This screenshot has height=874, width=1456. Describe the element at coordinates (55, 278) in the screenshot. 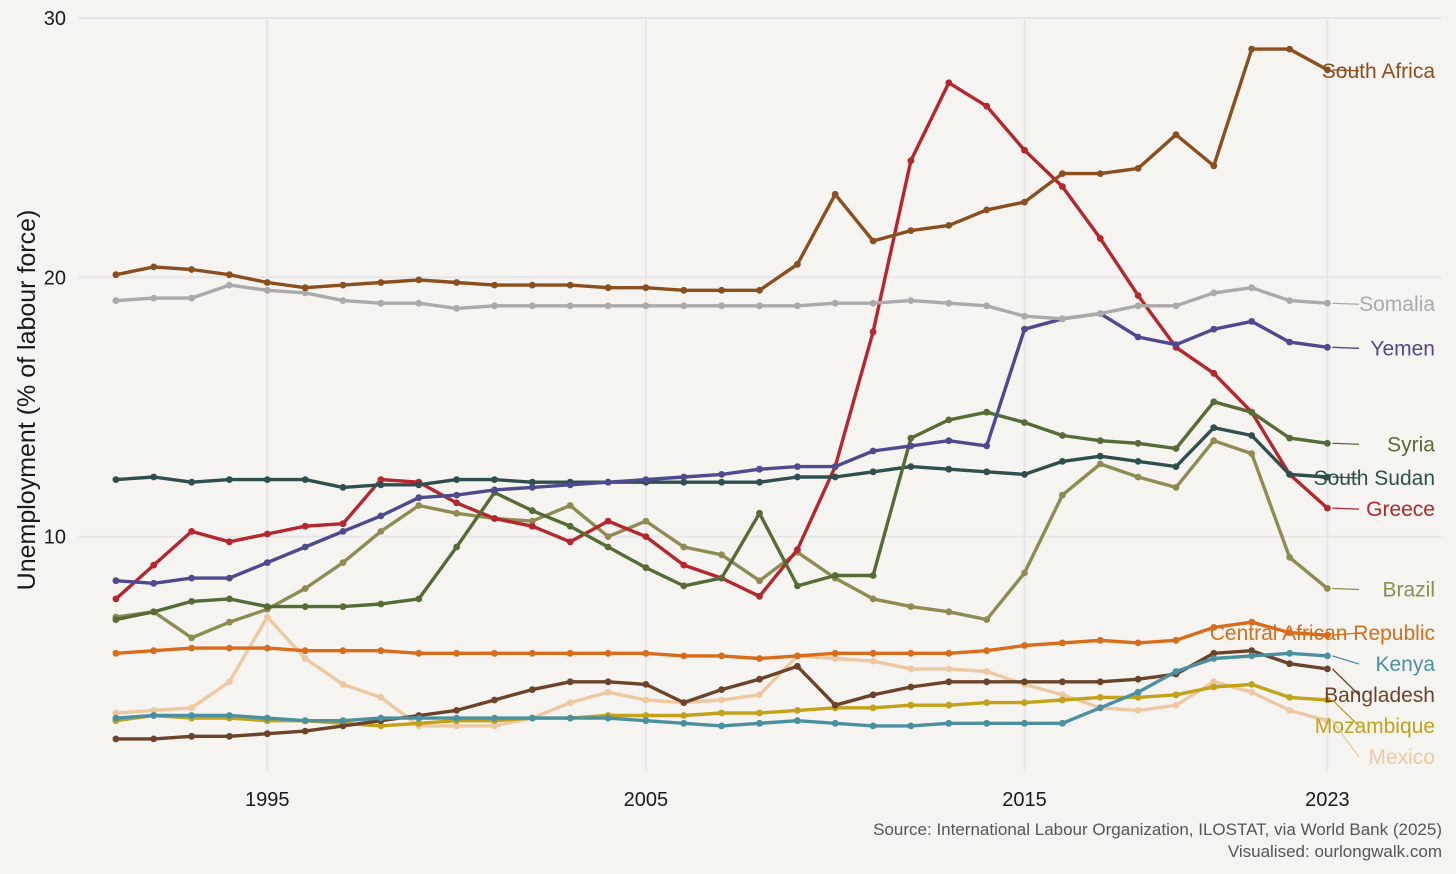

I see `y-tick-label: 20` at that location.